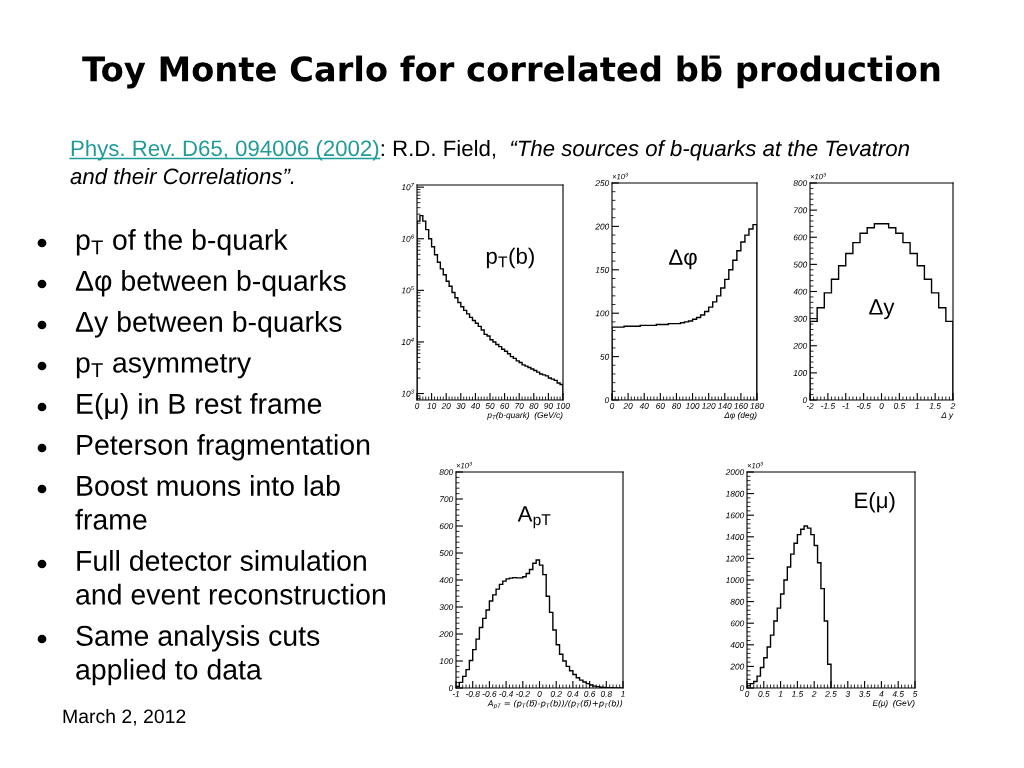 This screenshot has width=1024, height=768. I want to click on x-tick-label: 5, so click(915, 694).